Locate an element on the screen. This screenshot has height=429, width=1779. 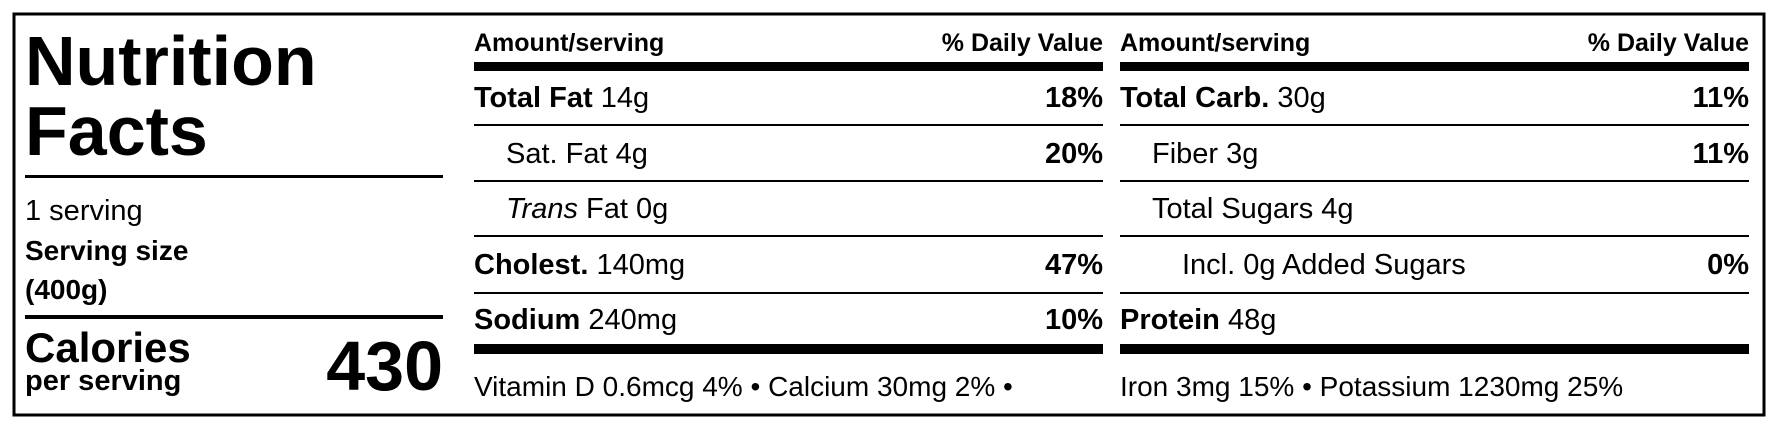
amount: 48g is located at coordinates (1252, 320).